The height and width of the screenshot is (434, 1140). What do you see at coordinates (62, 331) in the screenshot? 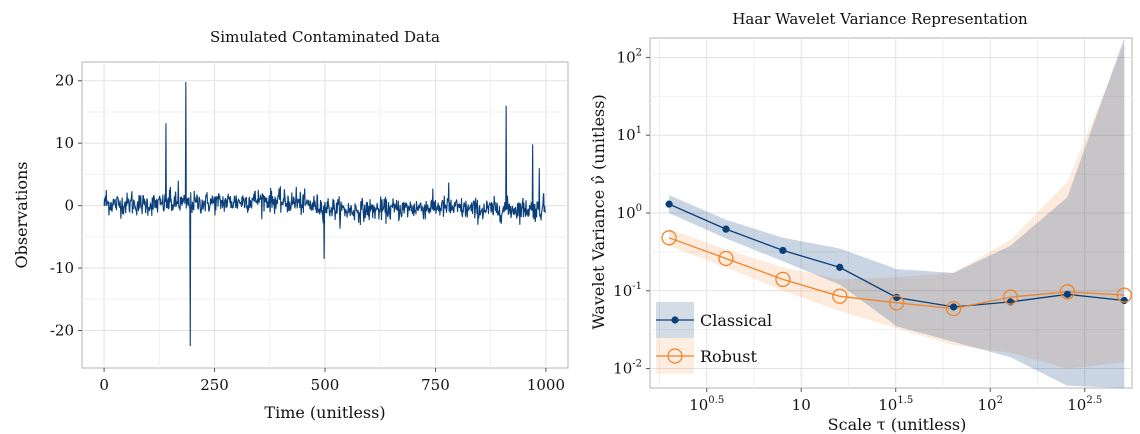
I see `left-y-tick-label: -20` at bounding box center [62, 331].